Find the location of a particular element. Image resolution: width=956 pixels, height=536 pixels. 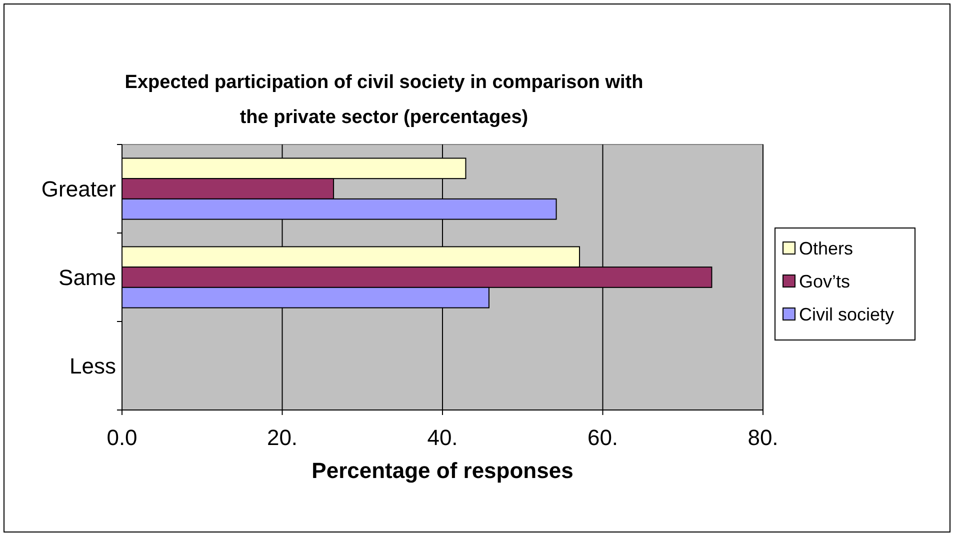

legend-label: Civil society is located at coordinates (846, 314).